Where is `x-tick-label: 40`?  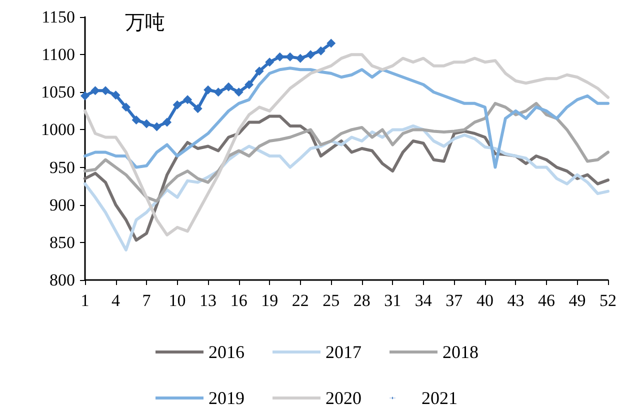
x-tick-label: 40 is located at coordinates (485, 300).